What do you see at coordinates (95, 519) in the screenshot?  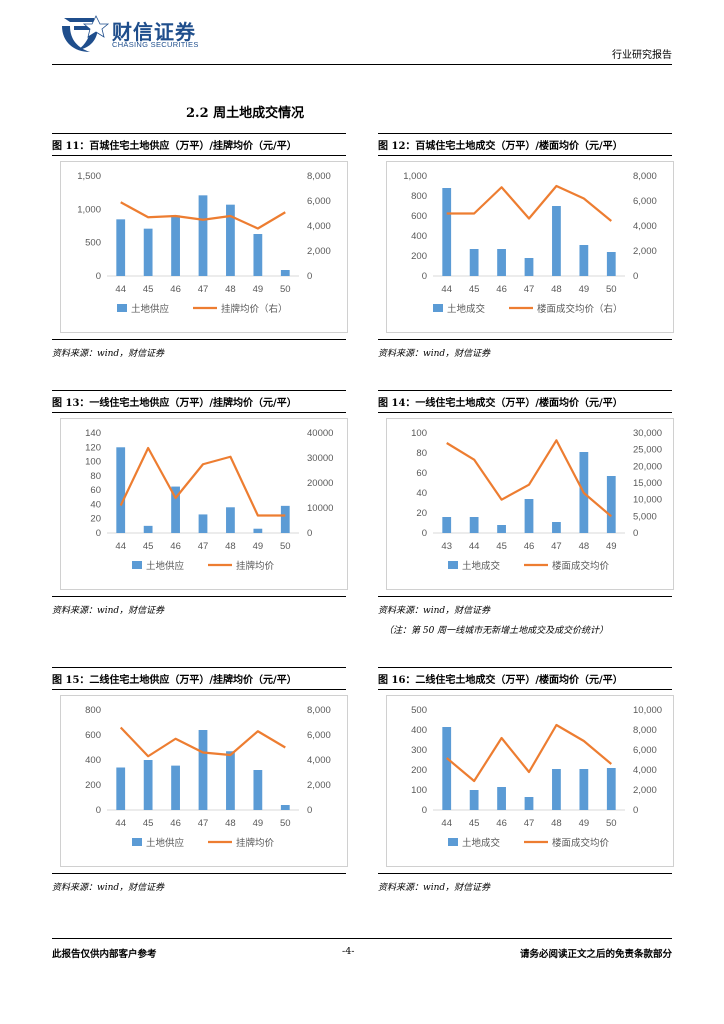 I see `y-left-tick-label: 20` at bounding box center [95, 519].